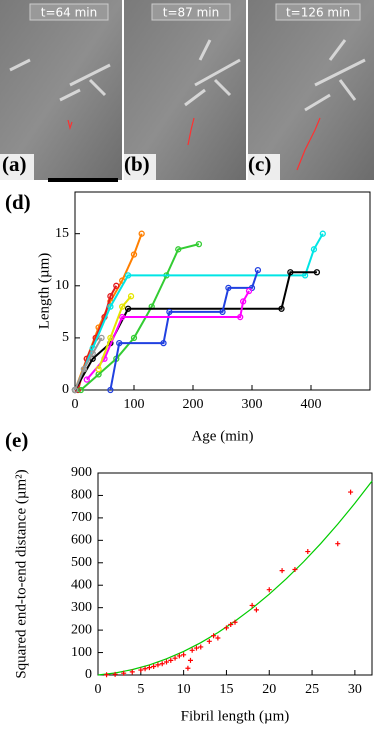 Image resolution: width=374 pixels, height=735 pixels. I want to click on y-tick-label: 800, so click(81, 495).